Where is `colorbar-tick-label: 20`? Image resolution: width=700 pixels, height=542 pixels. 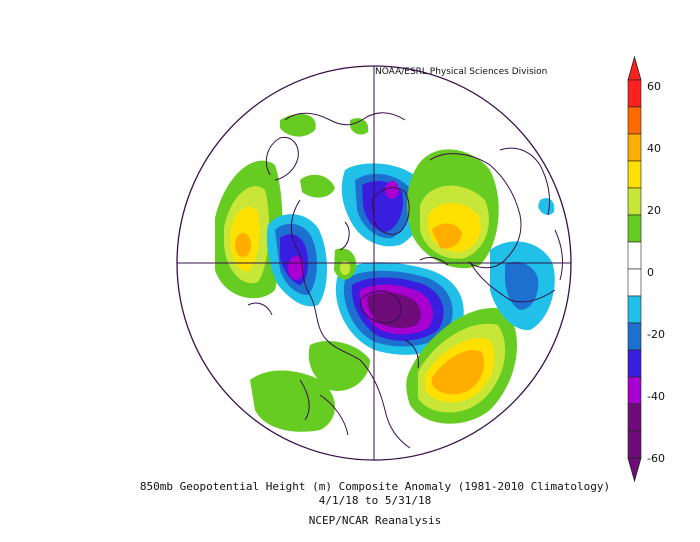 colorbar-tick-label: 20 is located at coordinates (654, 210).